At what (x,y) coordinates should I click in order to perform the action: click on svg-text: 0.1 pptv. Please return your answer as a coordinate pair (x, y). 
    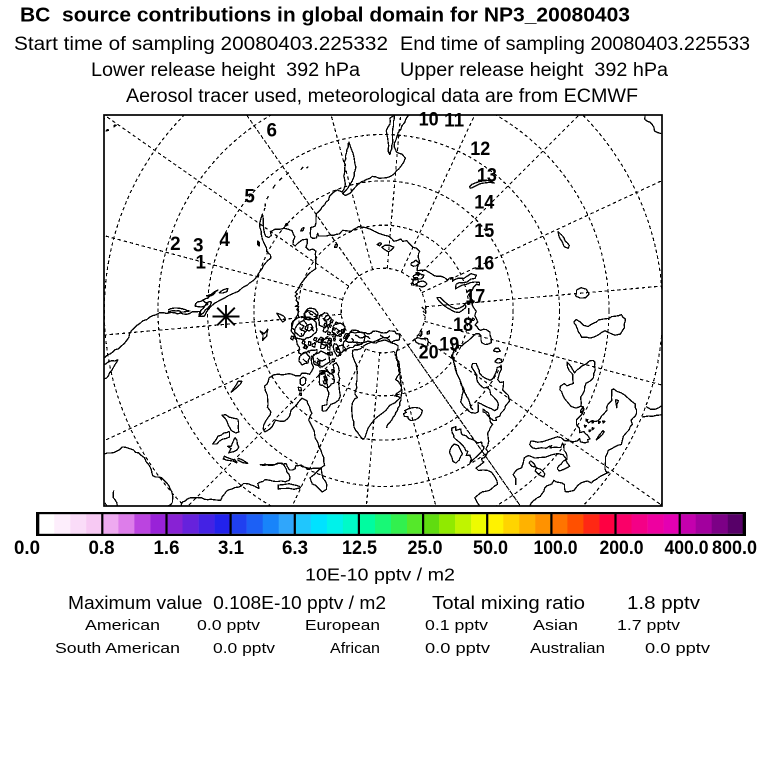
    Looking at the image, I should click on (457, 626).